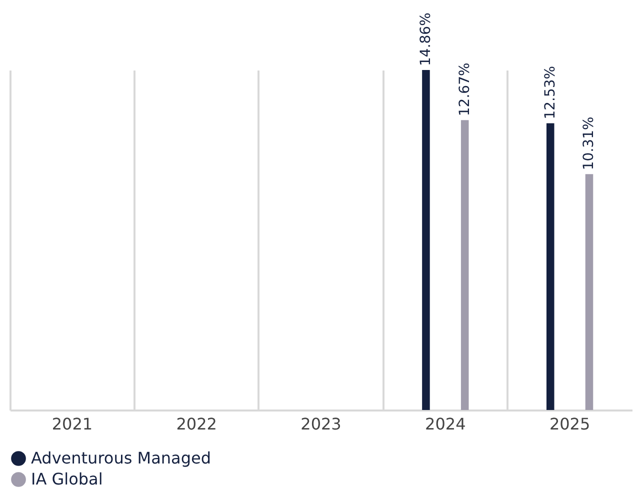  What do you see at coordinates (196, 424) in the screenshot?
I see `x-tick-label: 2022` at bounding box center [196, 424].